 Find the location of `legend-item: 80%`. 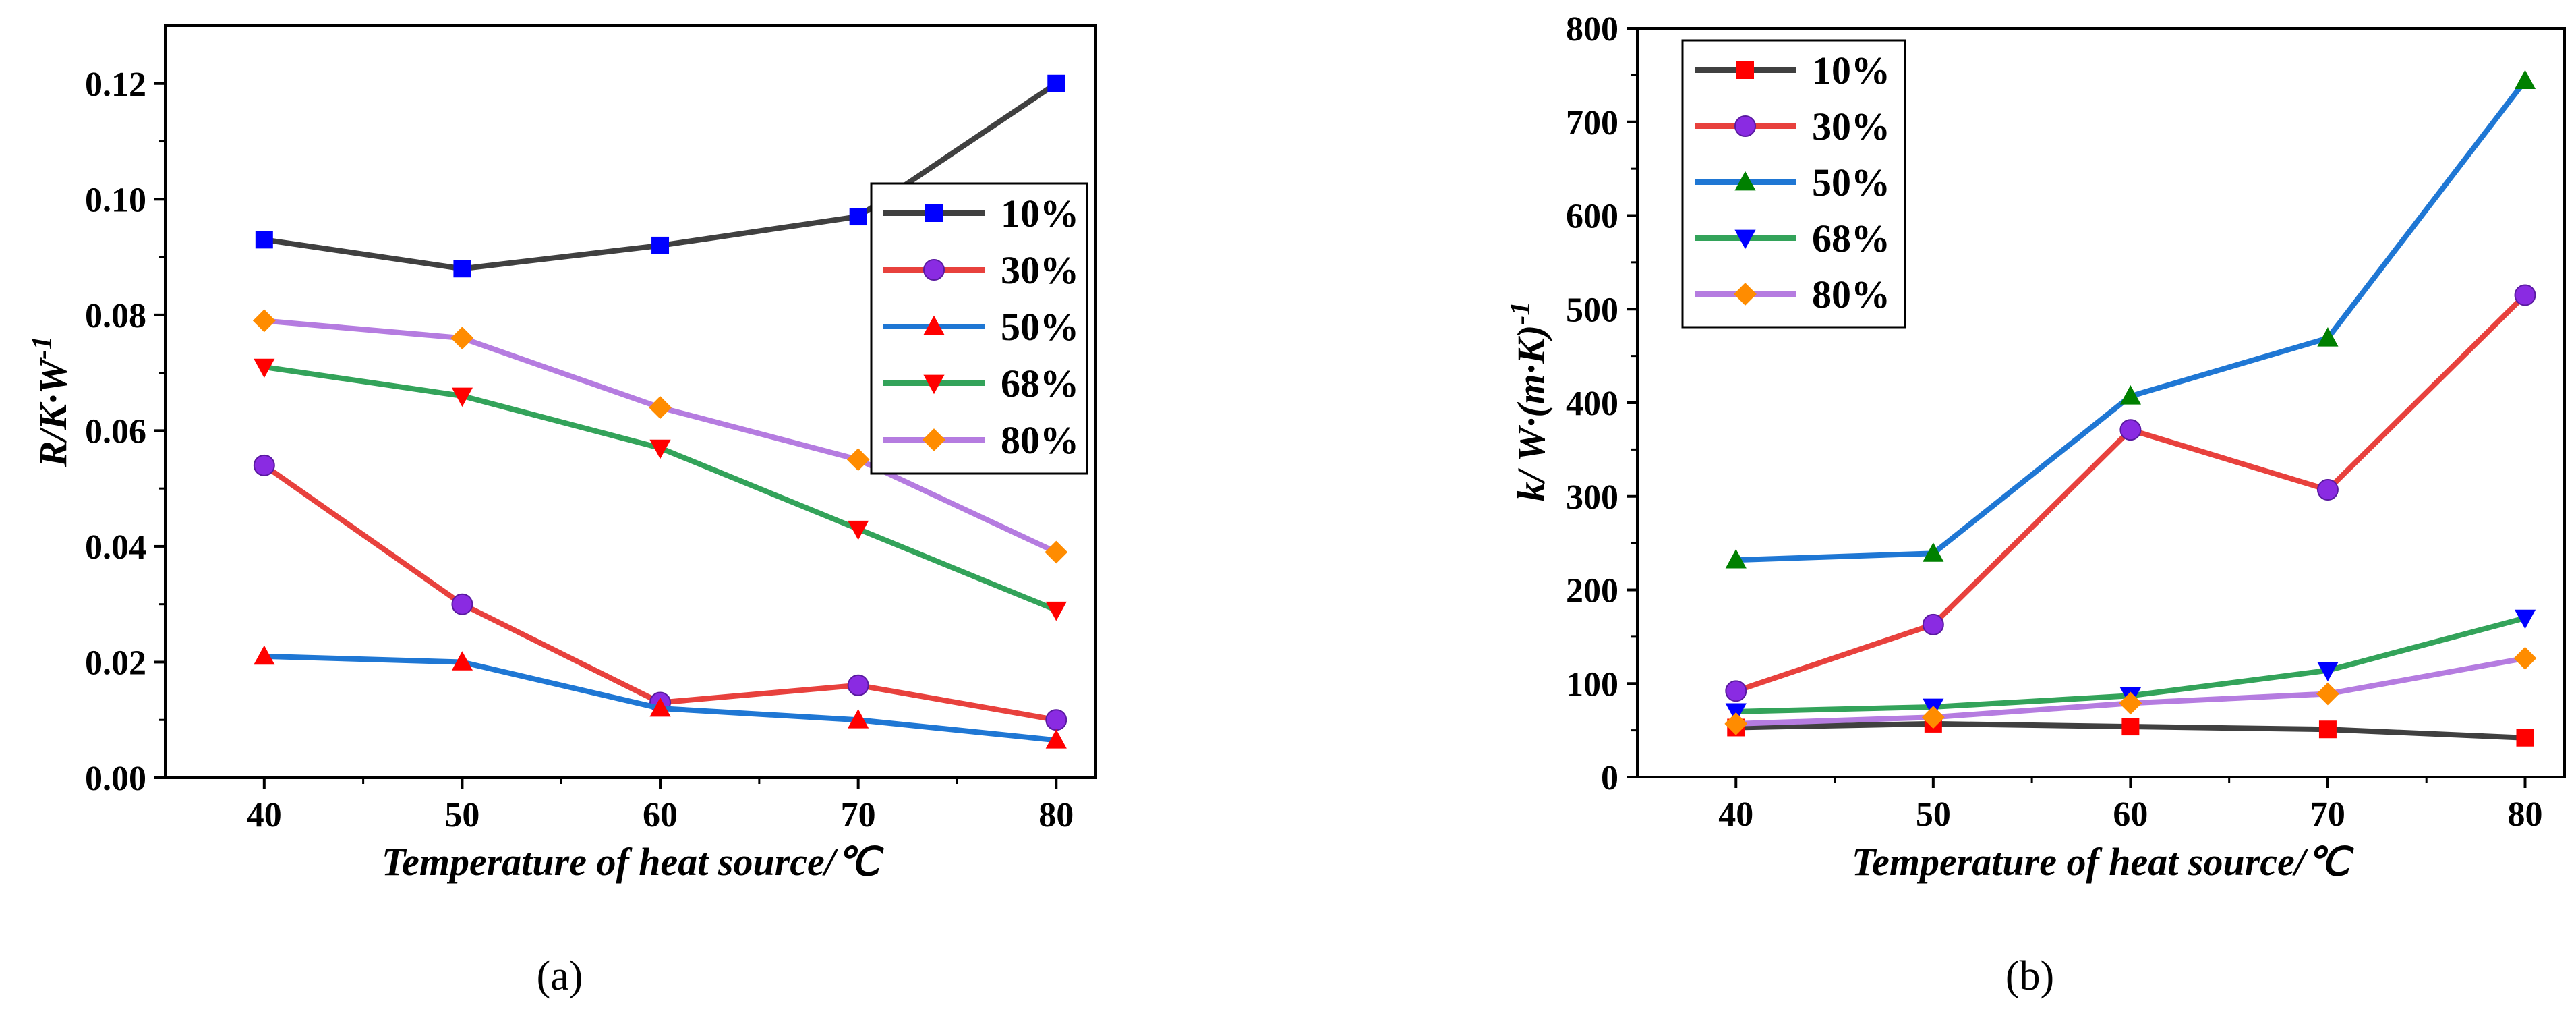

legend-item: 80% is located at coordinates (1792, 294).